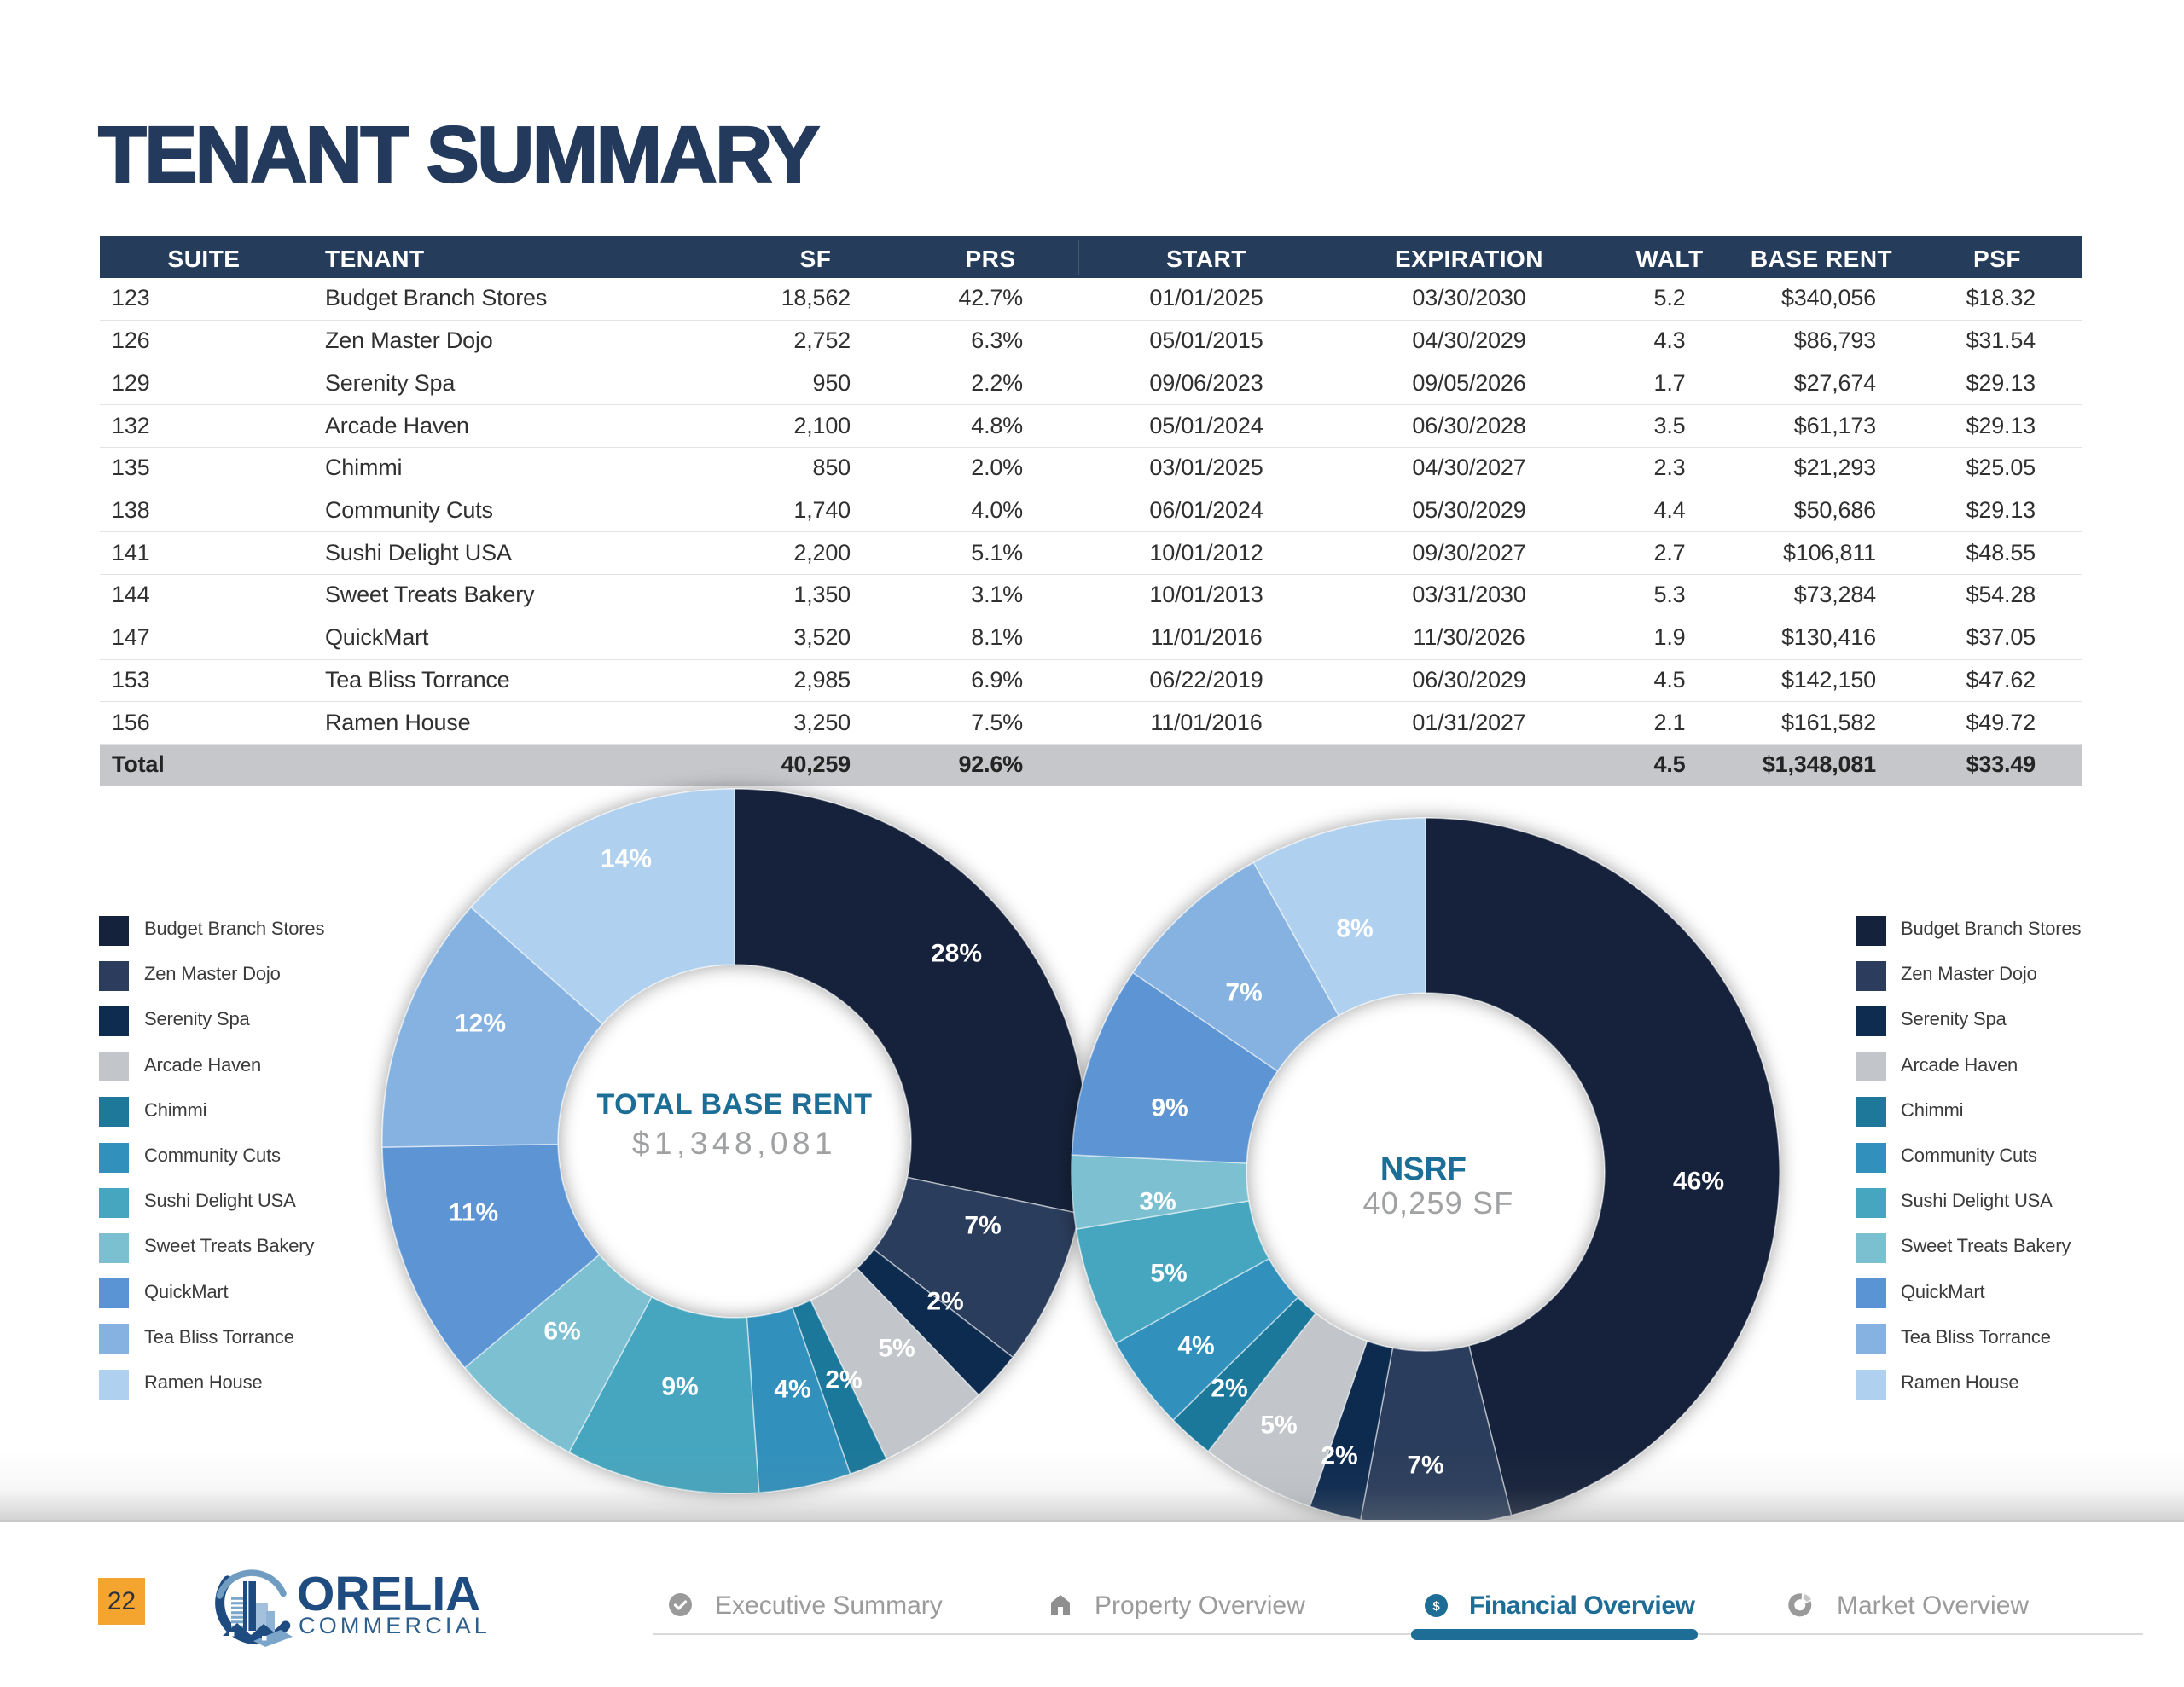  Describe the element at coordinates (1157, 1202) in the screenshot. I see `svg-text: 3%` at that location.